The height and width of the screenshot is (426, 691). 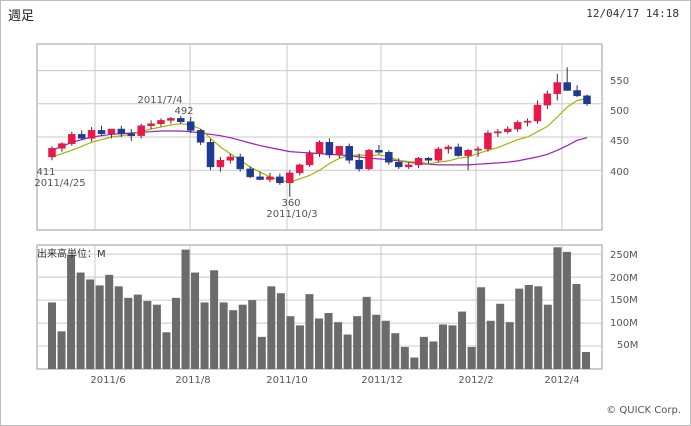 I want to click on x-tick-2011-6: 2011/6, so click(x=107, y=380).